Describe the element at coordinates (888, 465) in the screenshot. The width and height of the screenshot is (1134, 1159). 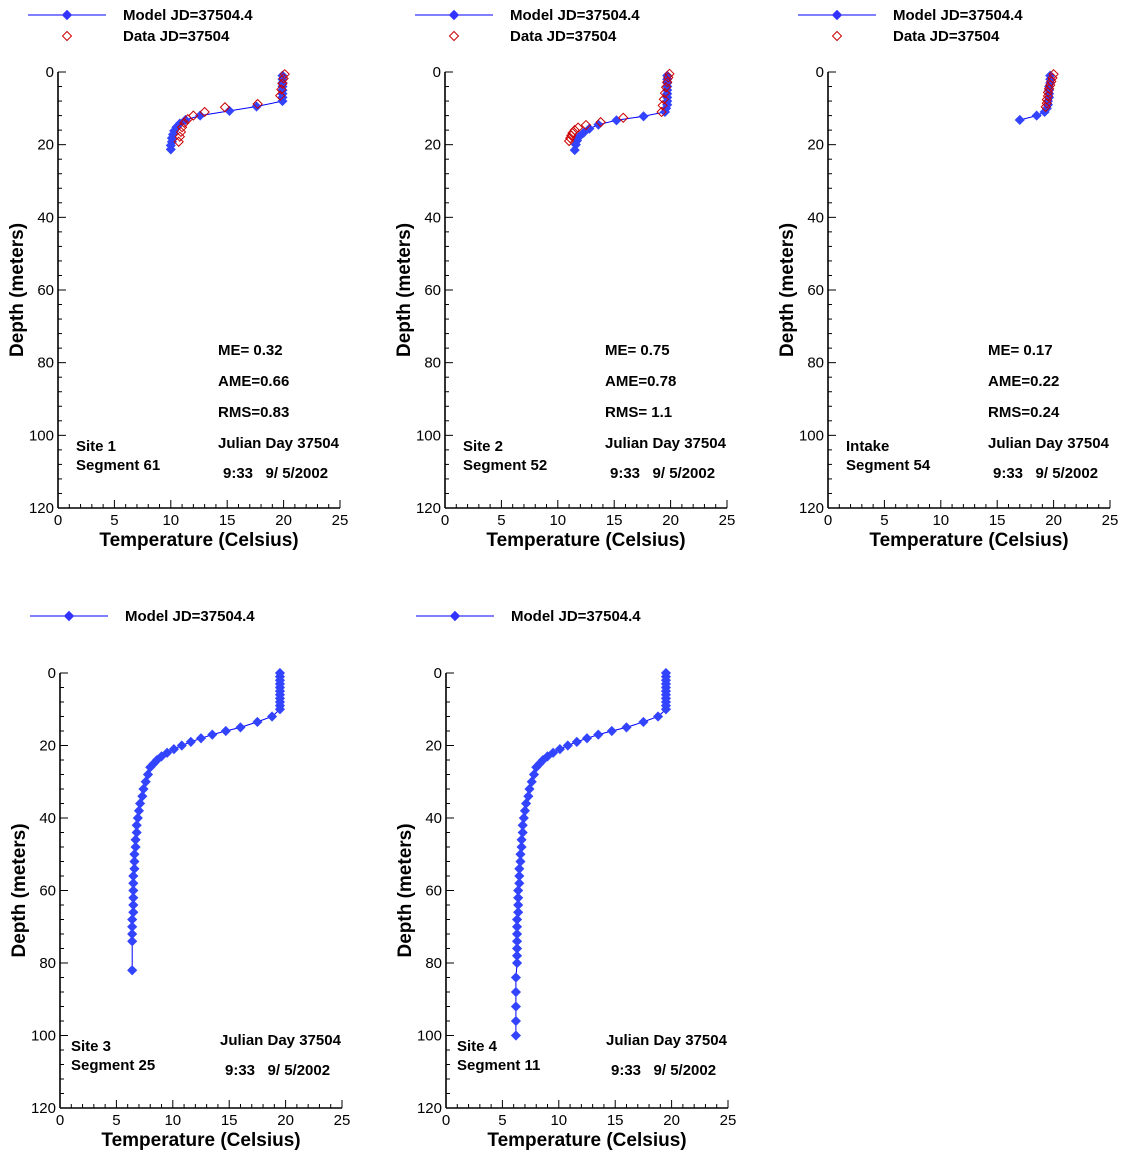
I see `segment-label: Segment 54` at that location.